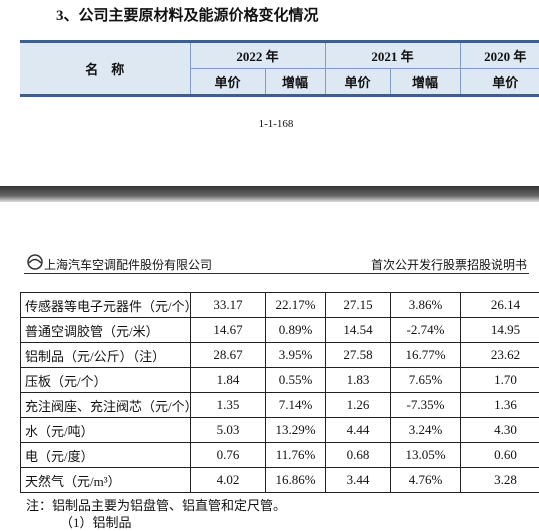  Describe the element at coordinates (392, 55) in the screenshot. I see `year-header: 2021 年` at that location.